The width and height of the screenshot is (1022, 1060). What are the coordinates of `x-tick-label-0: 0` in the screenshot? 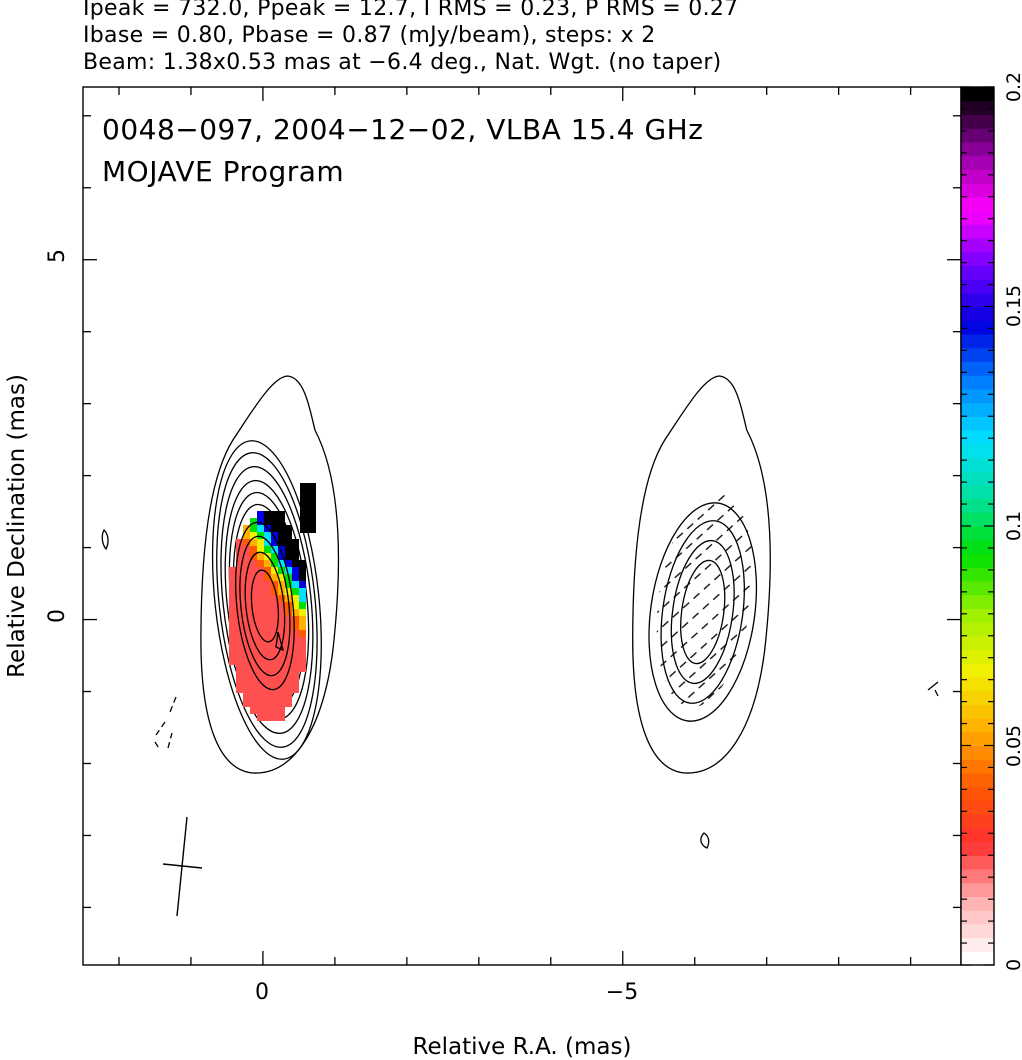 It's located at (262, 992).